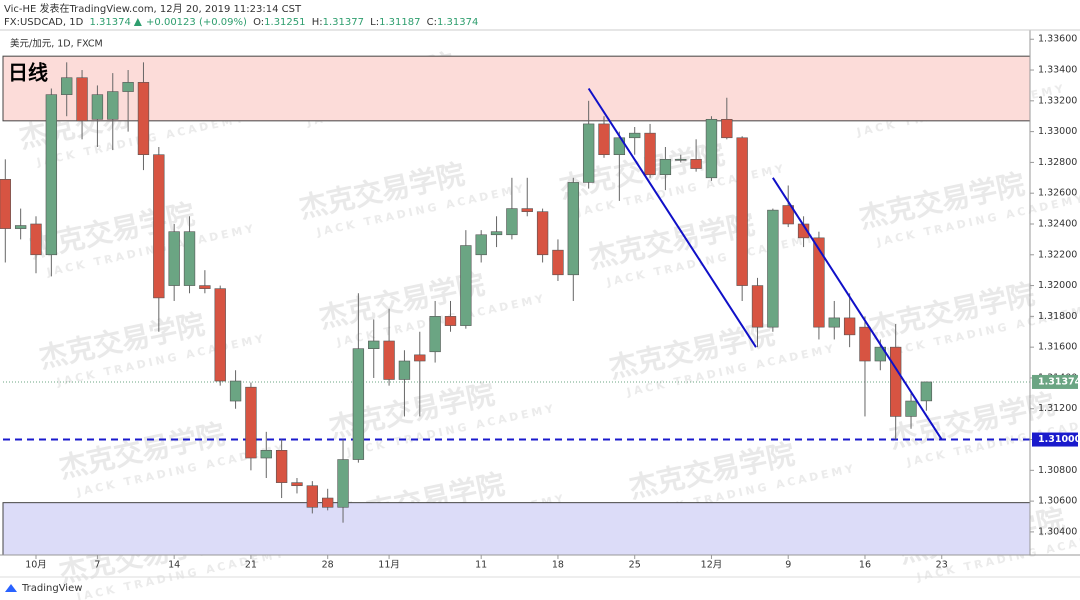  I want to click on x-tick-label: 21, so click(251, 565).